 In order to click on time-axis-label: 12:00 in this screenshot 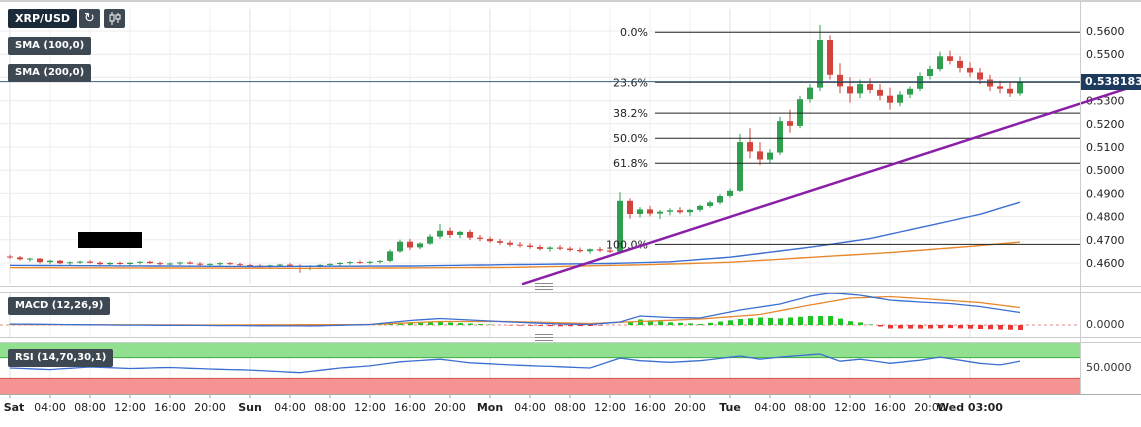, I will do `click(370, 407)`.